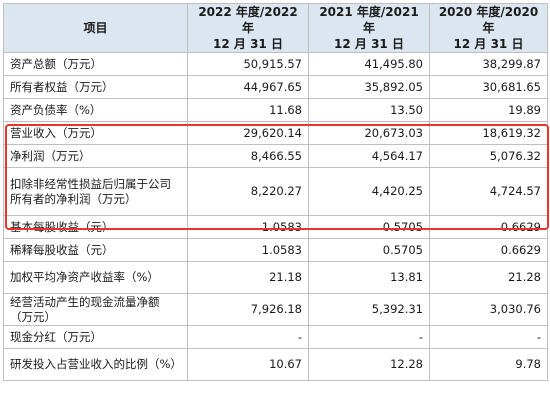  What do you see at coordinates (95, 28) in the screenshot?
I see `header-item: 项目` at bounding box center [95, 28].